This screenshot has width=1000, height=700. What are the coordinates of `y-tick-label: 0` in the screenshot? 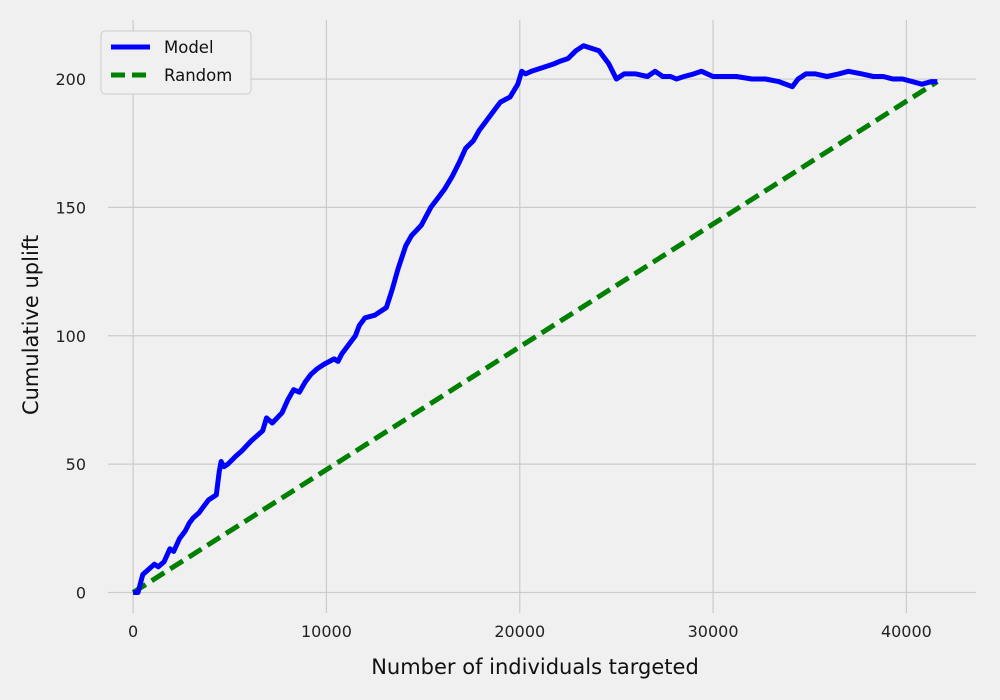 It's located at (81, 592).